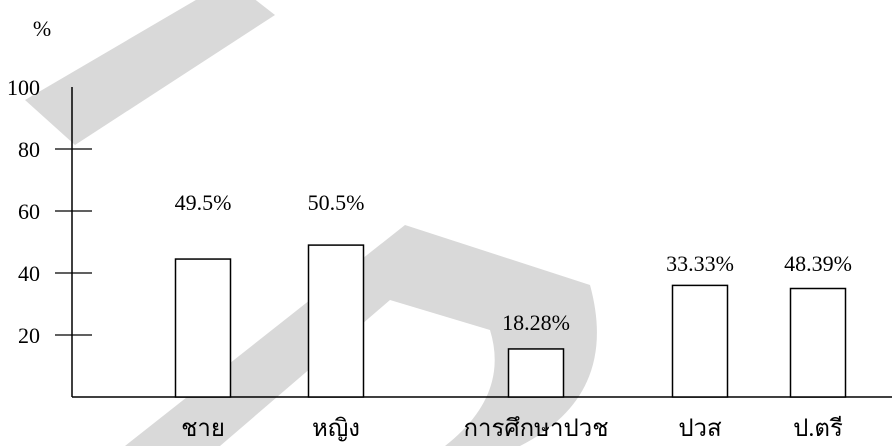 The height and width of the screenshot is (446, 892). What do you see at coordinates (29, 273) in the screenshot?
I see `y-tick-label: 40` at bounding box center [29, 273].